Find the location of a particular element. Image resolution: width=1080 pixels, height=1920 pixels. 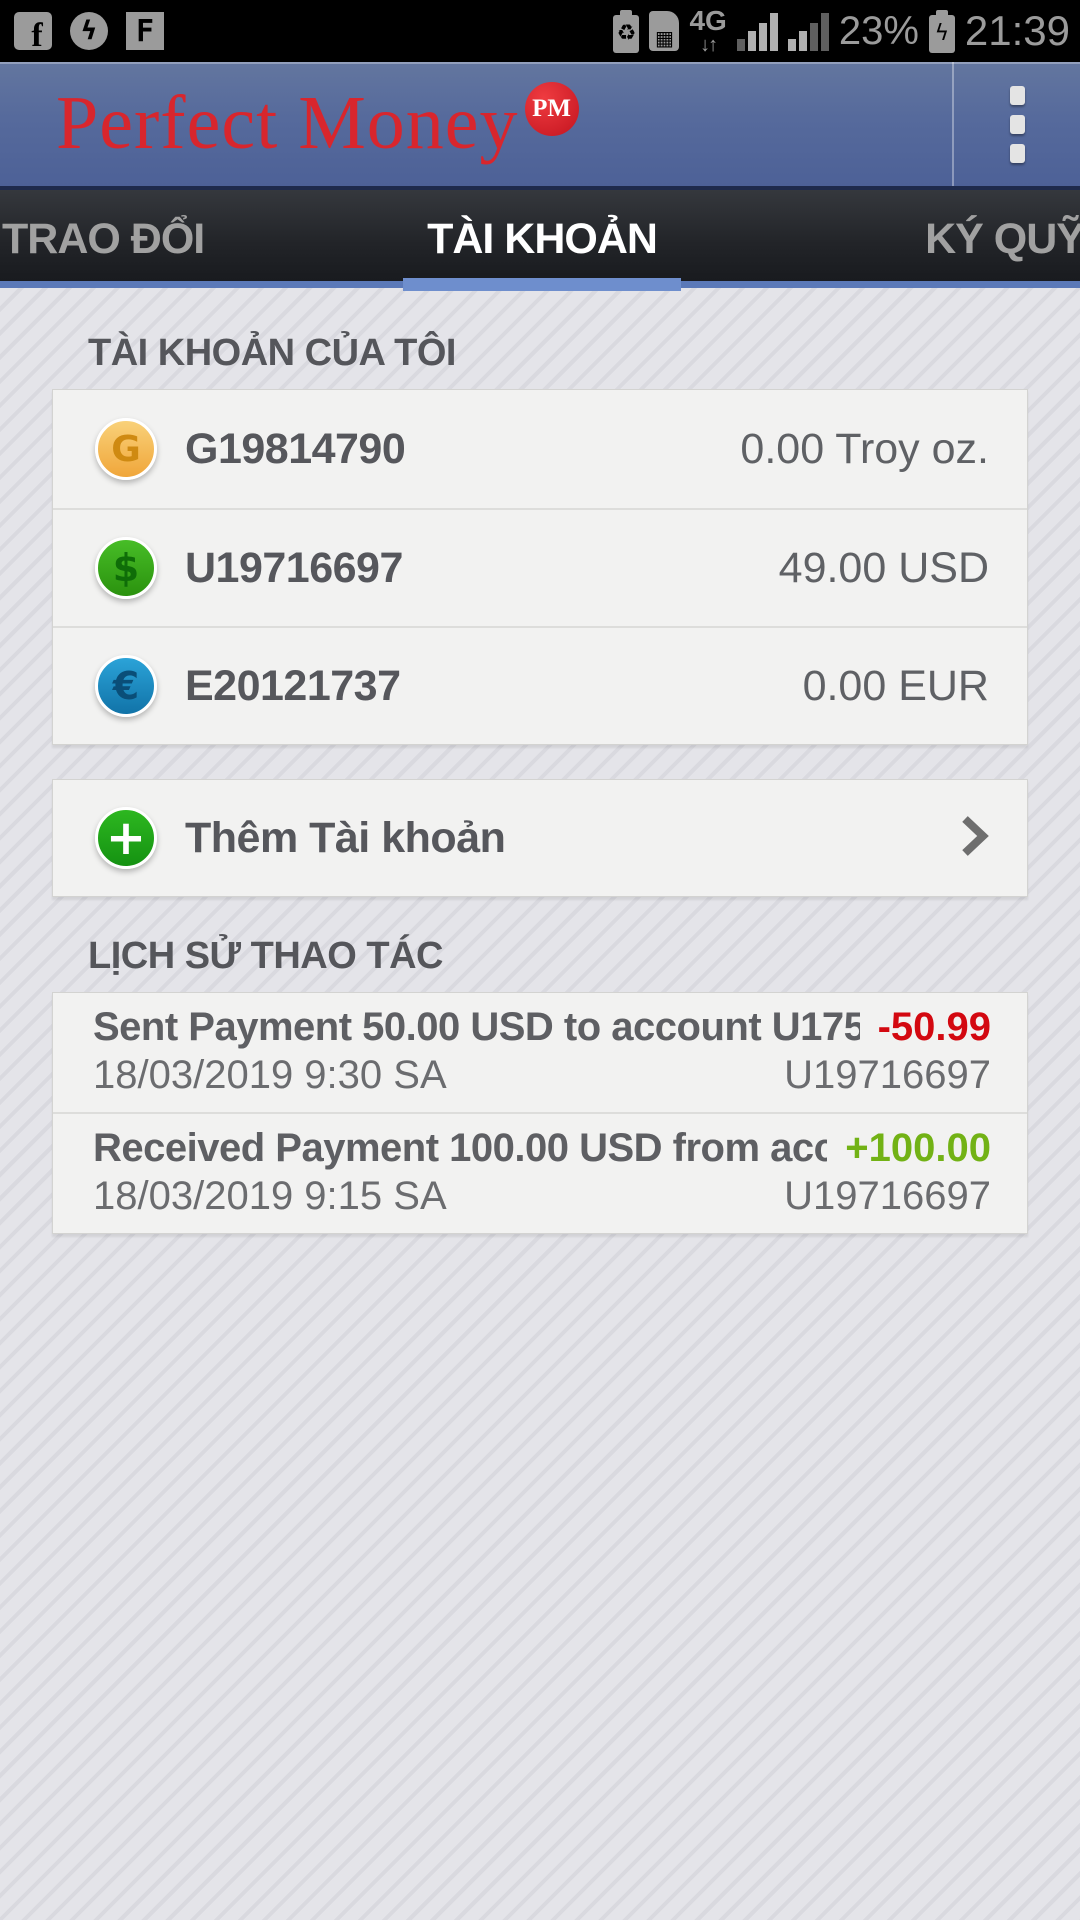

status-system-icons: ♻ ▦ 4G ↓↑ 23% ϟ 21:39 is located at coordinates (841, 31).